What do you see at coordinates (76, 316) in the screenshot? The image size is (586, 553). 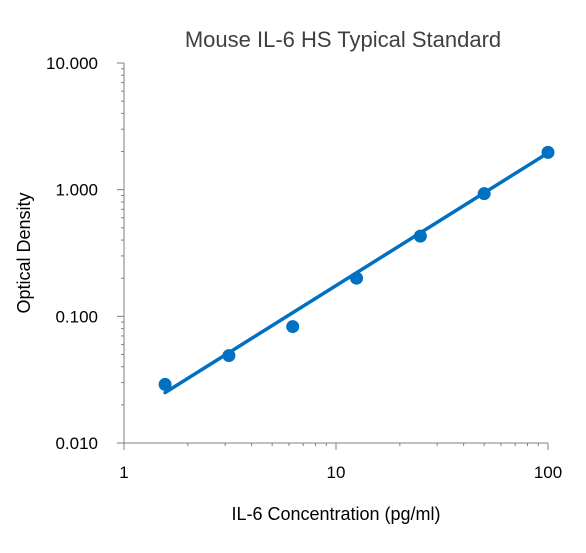 I see `y-tick-label: 0.100` at bounding box center [76, 316].